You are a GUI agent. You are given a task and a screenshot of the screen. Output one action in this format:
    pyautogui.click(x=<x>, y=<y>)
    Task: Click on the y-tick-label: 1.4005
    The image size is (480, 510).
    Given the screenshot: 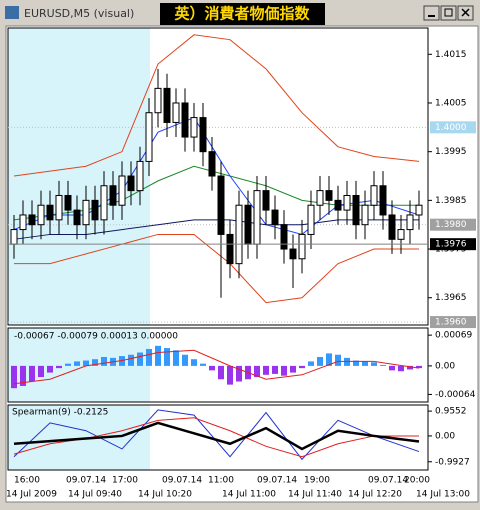 What is the action you would take?
    pyautogui.click(x=451, y=103)
    